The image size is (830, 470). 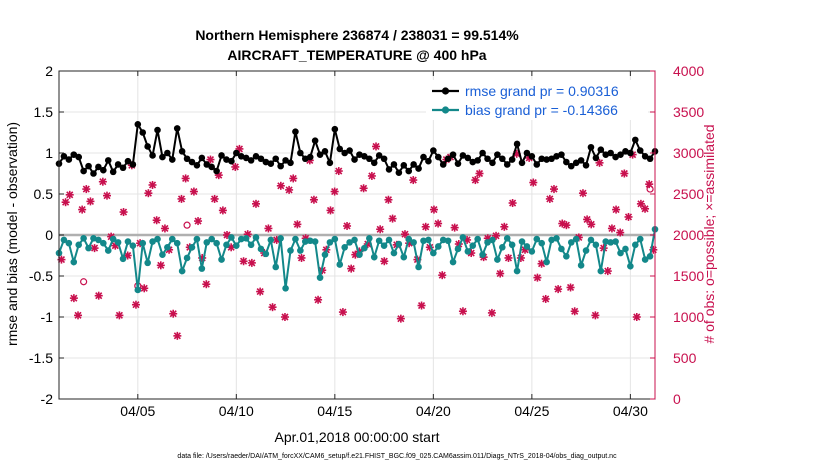 What do you see at coordinates (357, 259) in the screenshot?
I see `bias-series` at bounding box center [357, 259].